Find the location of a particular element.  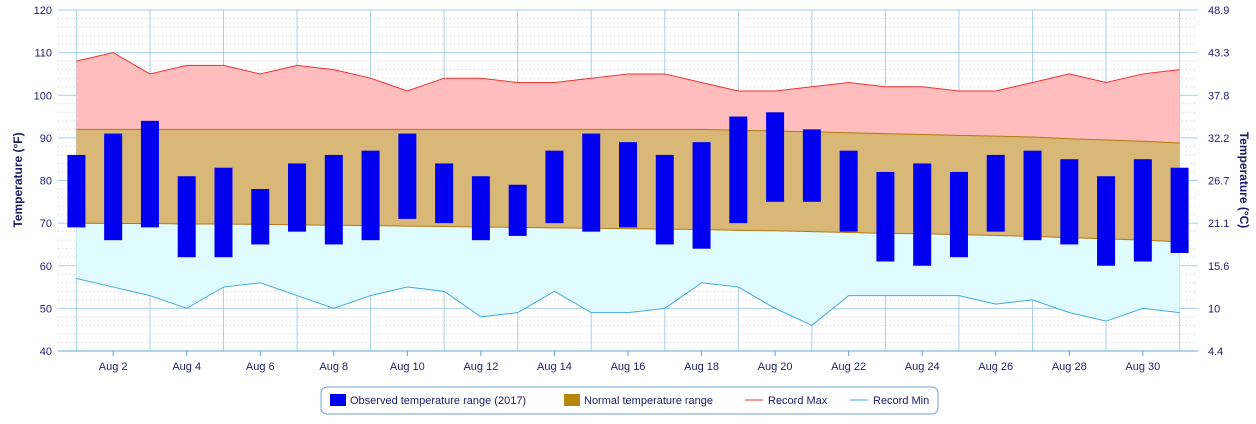

y-tick-label-right: 21.1 is located at coordinates (1218, 224).